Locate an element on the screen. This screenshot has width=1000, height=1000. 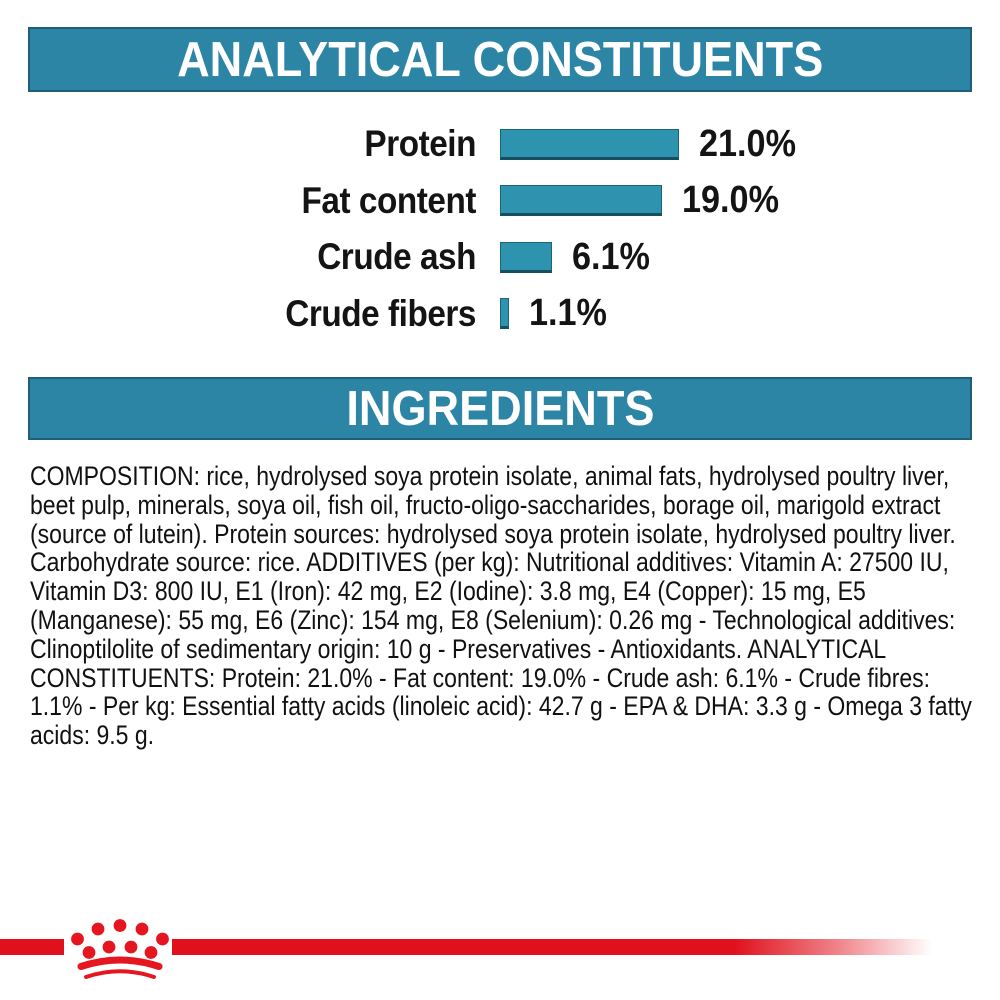
chart-row: Crude fibers 1.1% is located at coordinates (500, 314).